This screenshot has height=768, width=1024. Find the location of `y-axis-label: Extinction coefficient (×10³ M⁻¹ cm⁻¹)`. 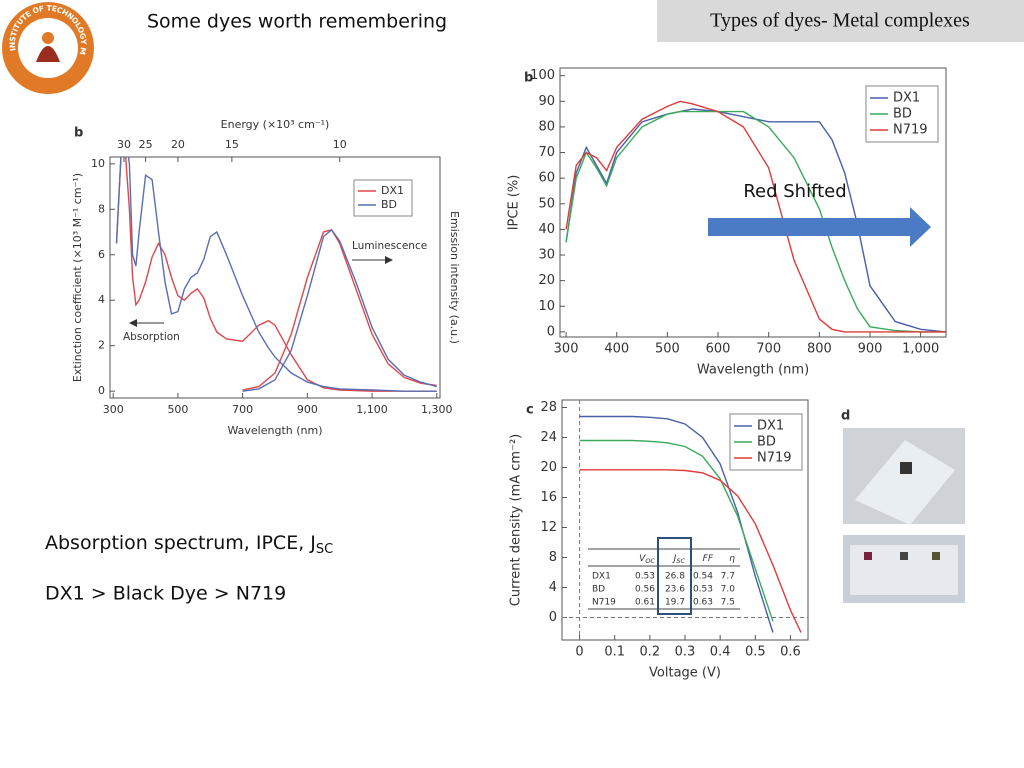

y-axis-label: Extinction coefficient (×10³ M⁻¹ cm⁻¹) is located at coordinates (77, 277).